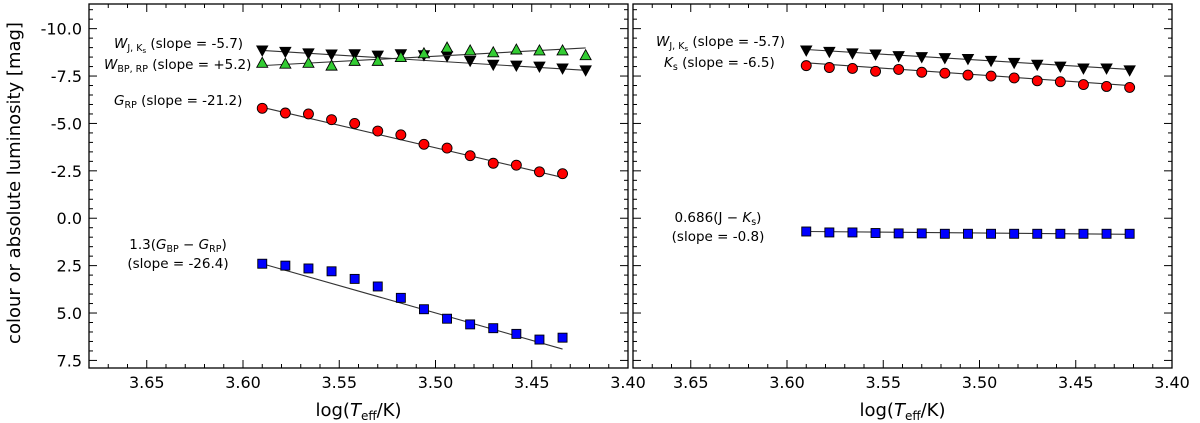  Describe the element at coordinates (177, 66) in the screenshot. I see `series-label: WBP, RP (slope = +5.2)` at that location.